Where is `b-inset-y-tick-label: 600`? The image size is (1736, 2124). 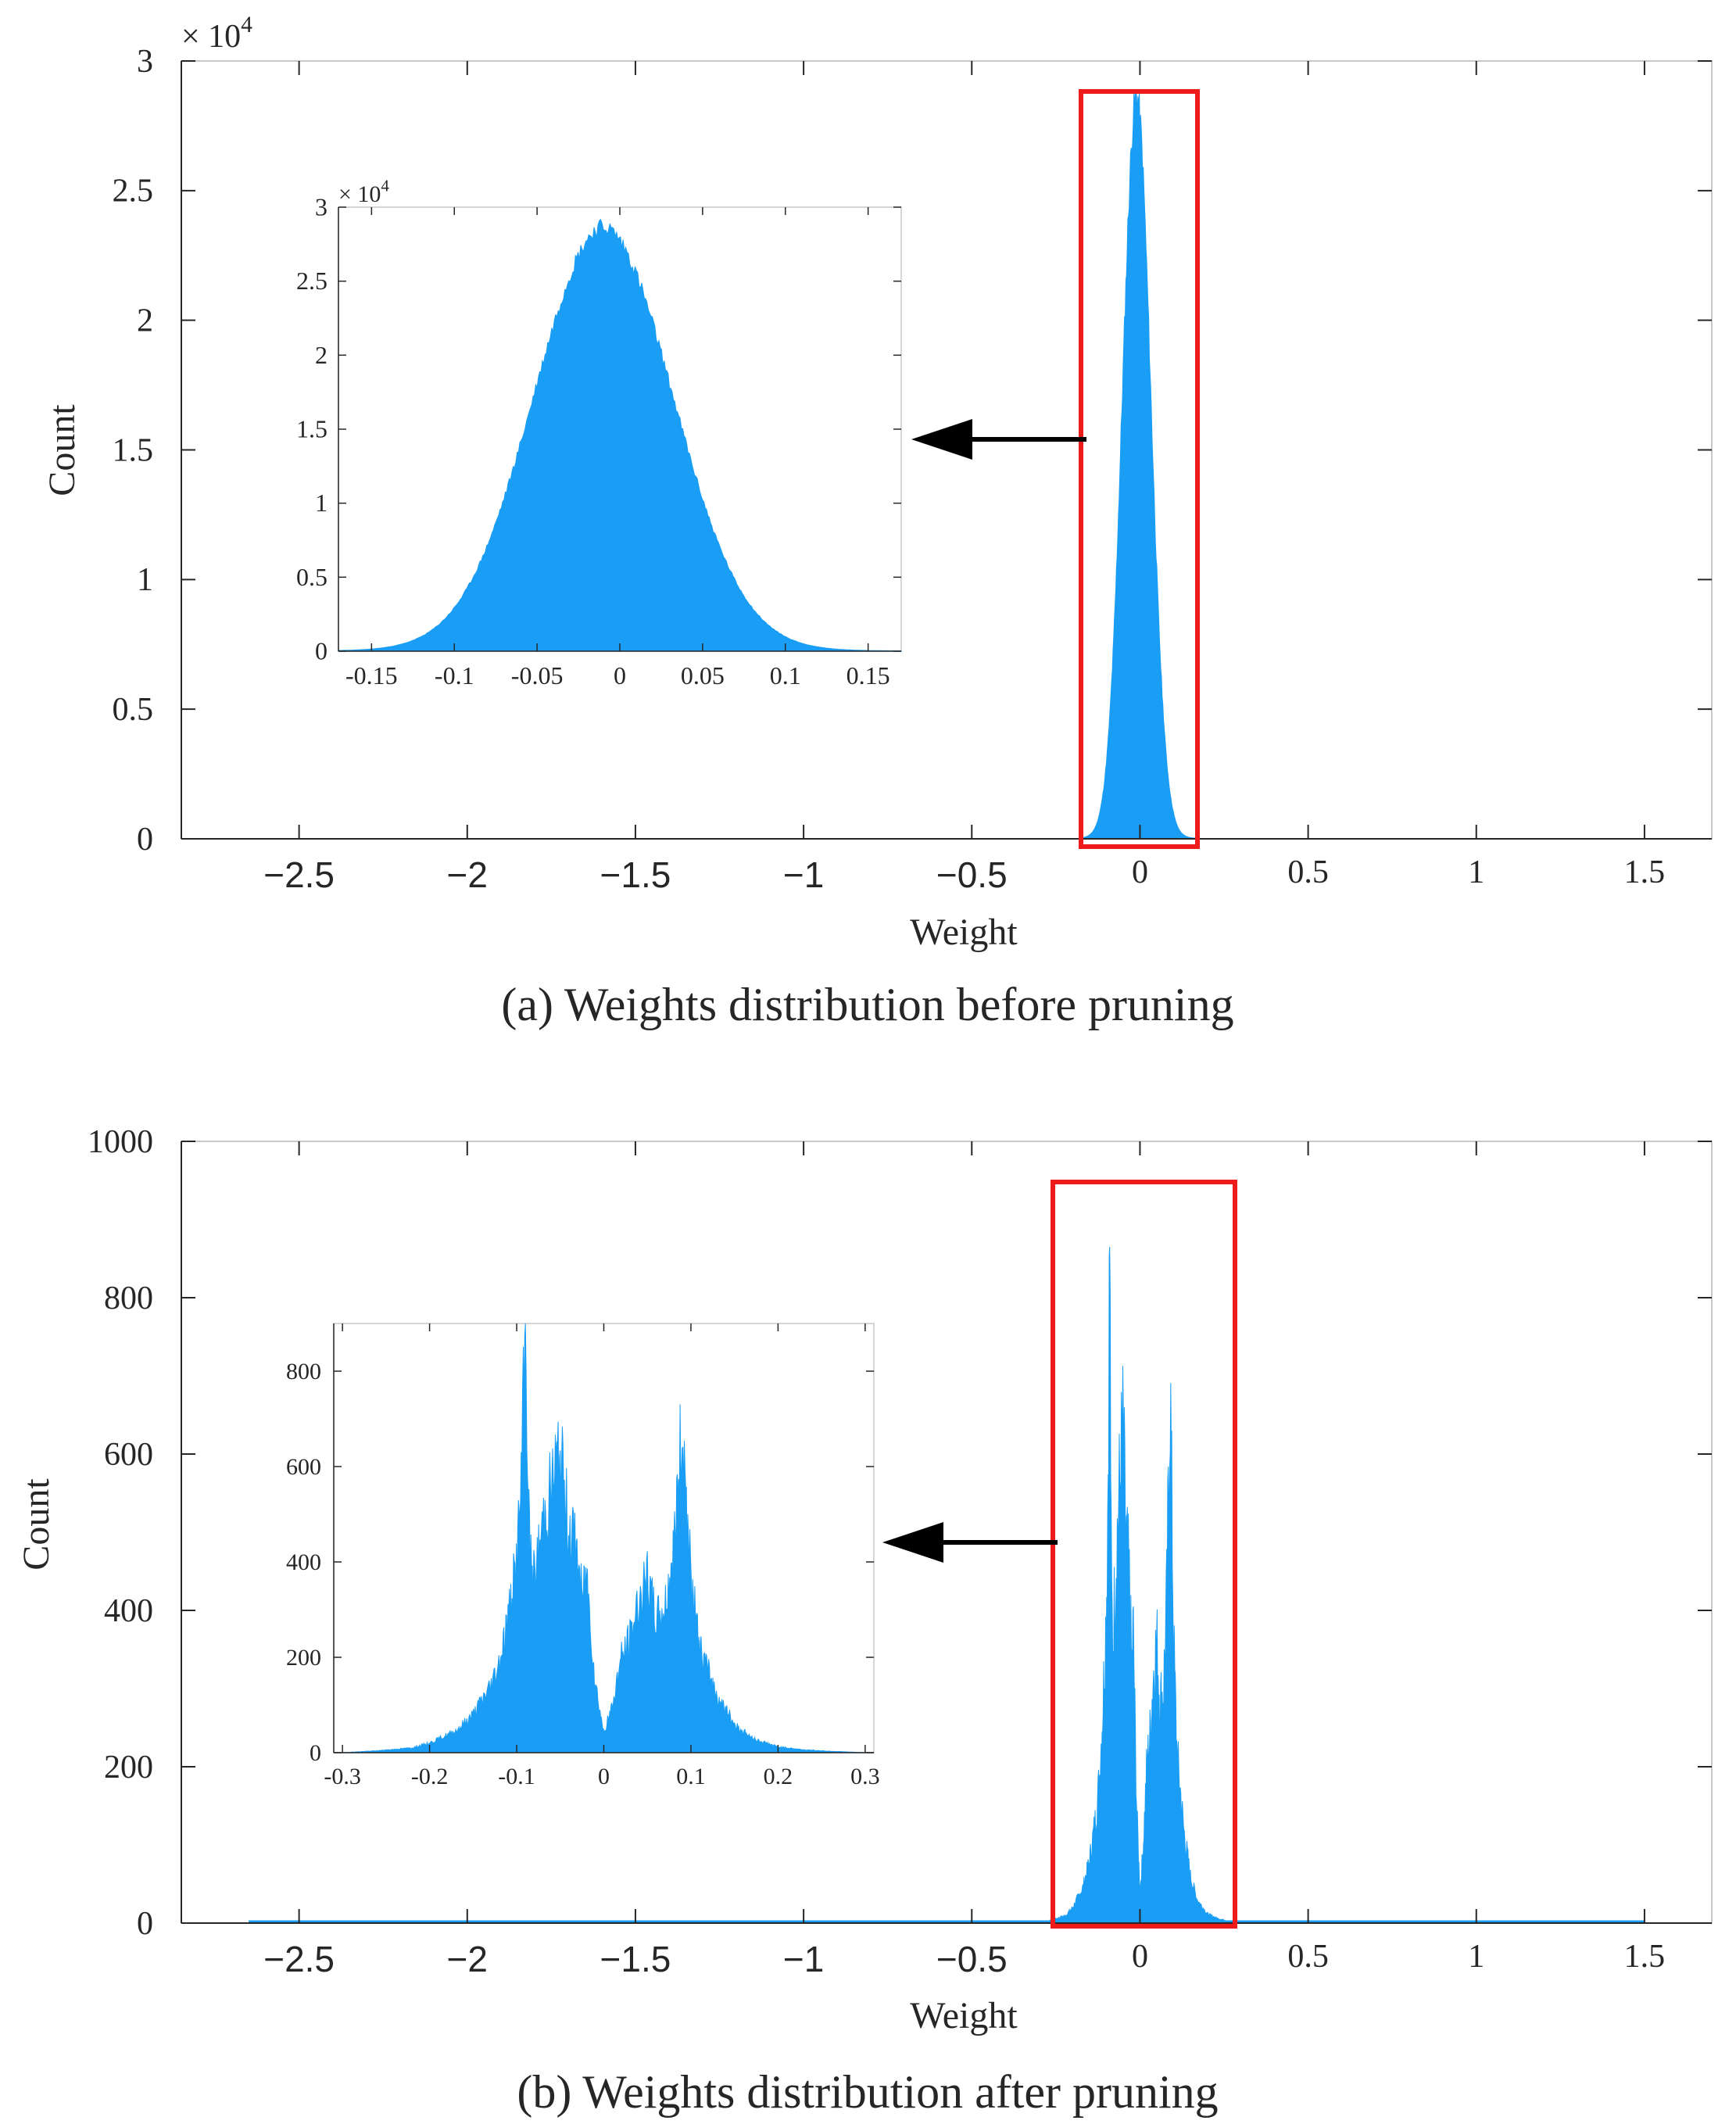
b-inset-y-tick-label: 600 is located at coordinates (303, 1467).